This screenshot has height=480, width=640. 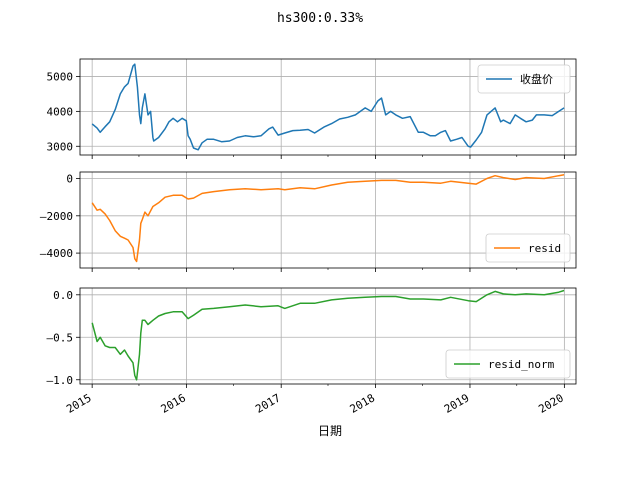 What do you see at coordinates (60, 337) in the screenshot?
I see `y-tick-label: ‒0.5` at bounding box center [60, 337].